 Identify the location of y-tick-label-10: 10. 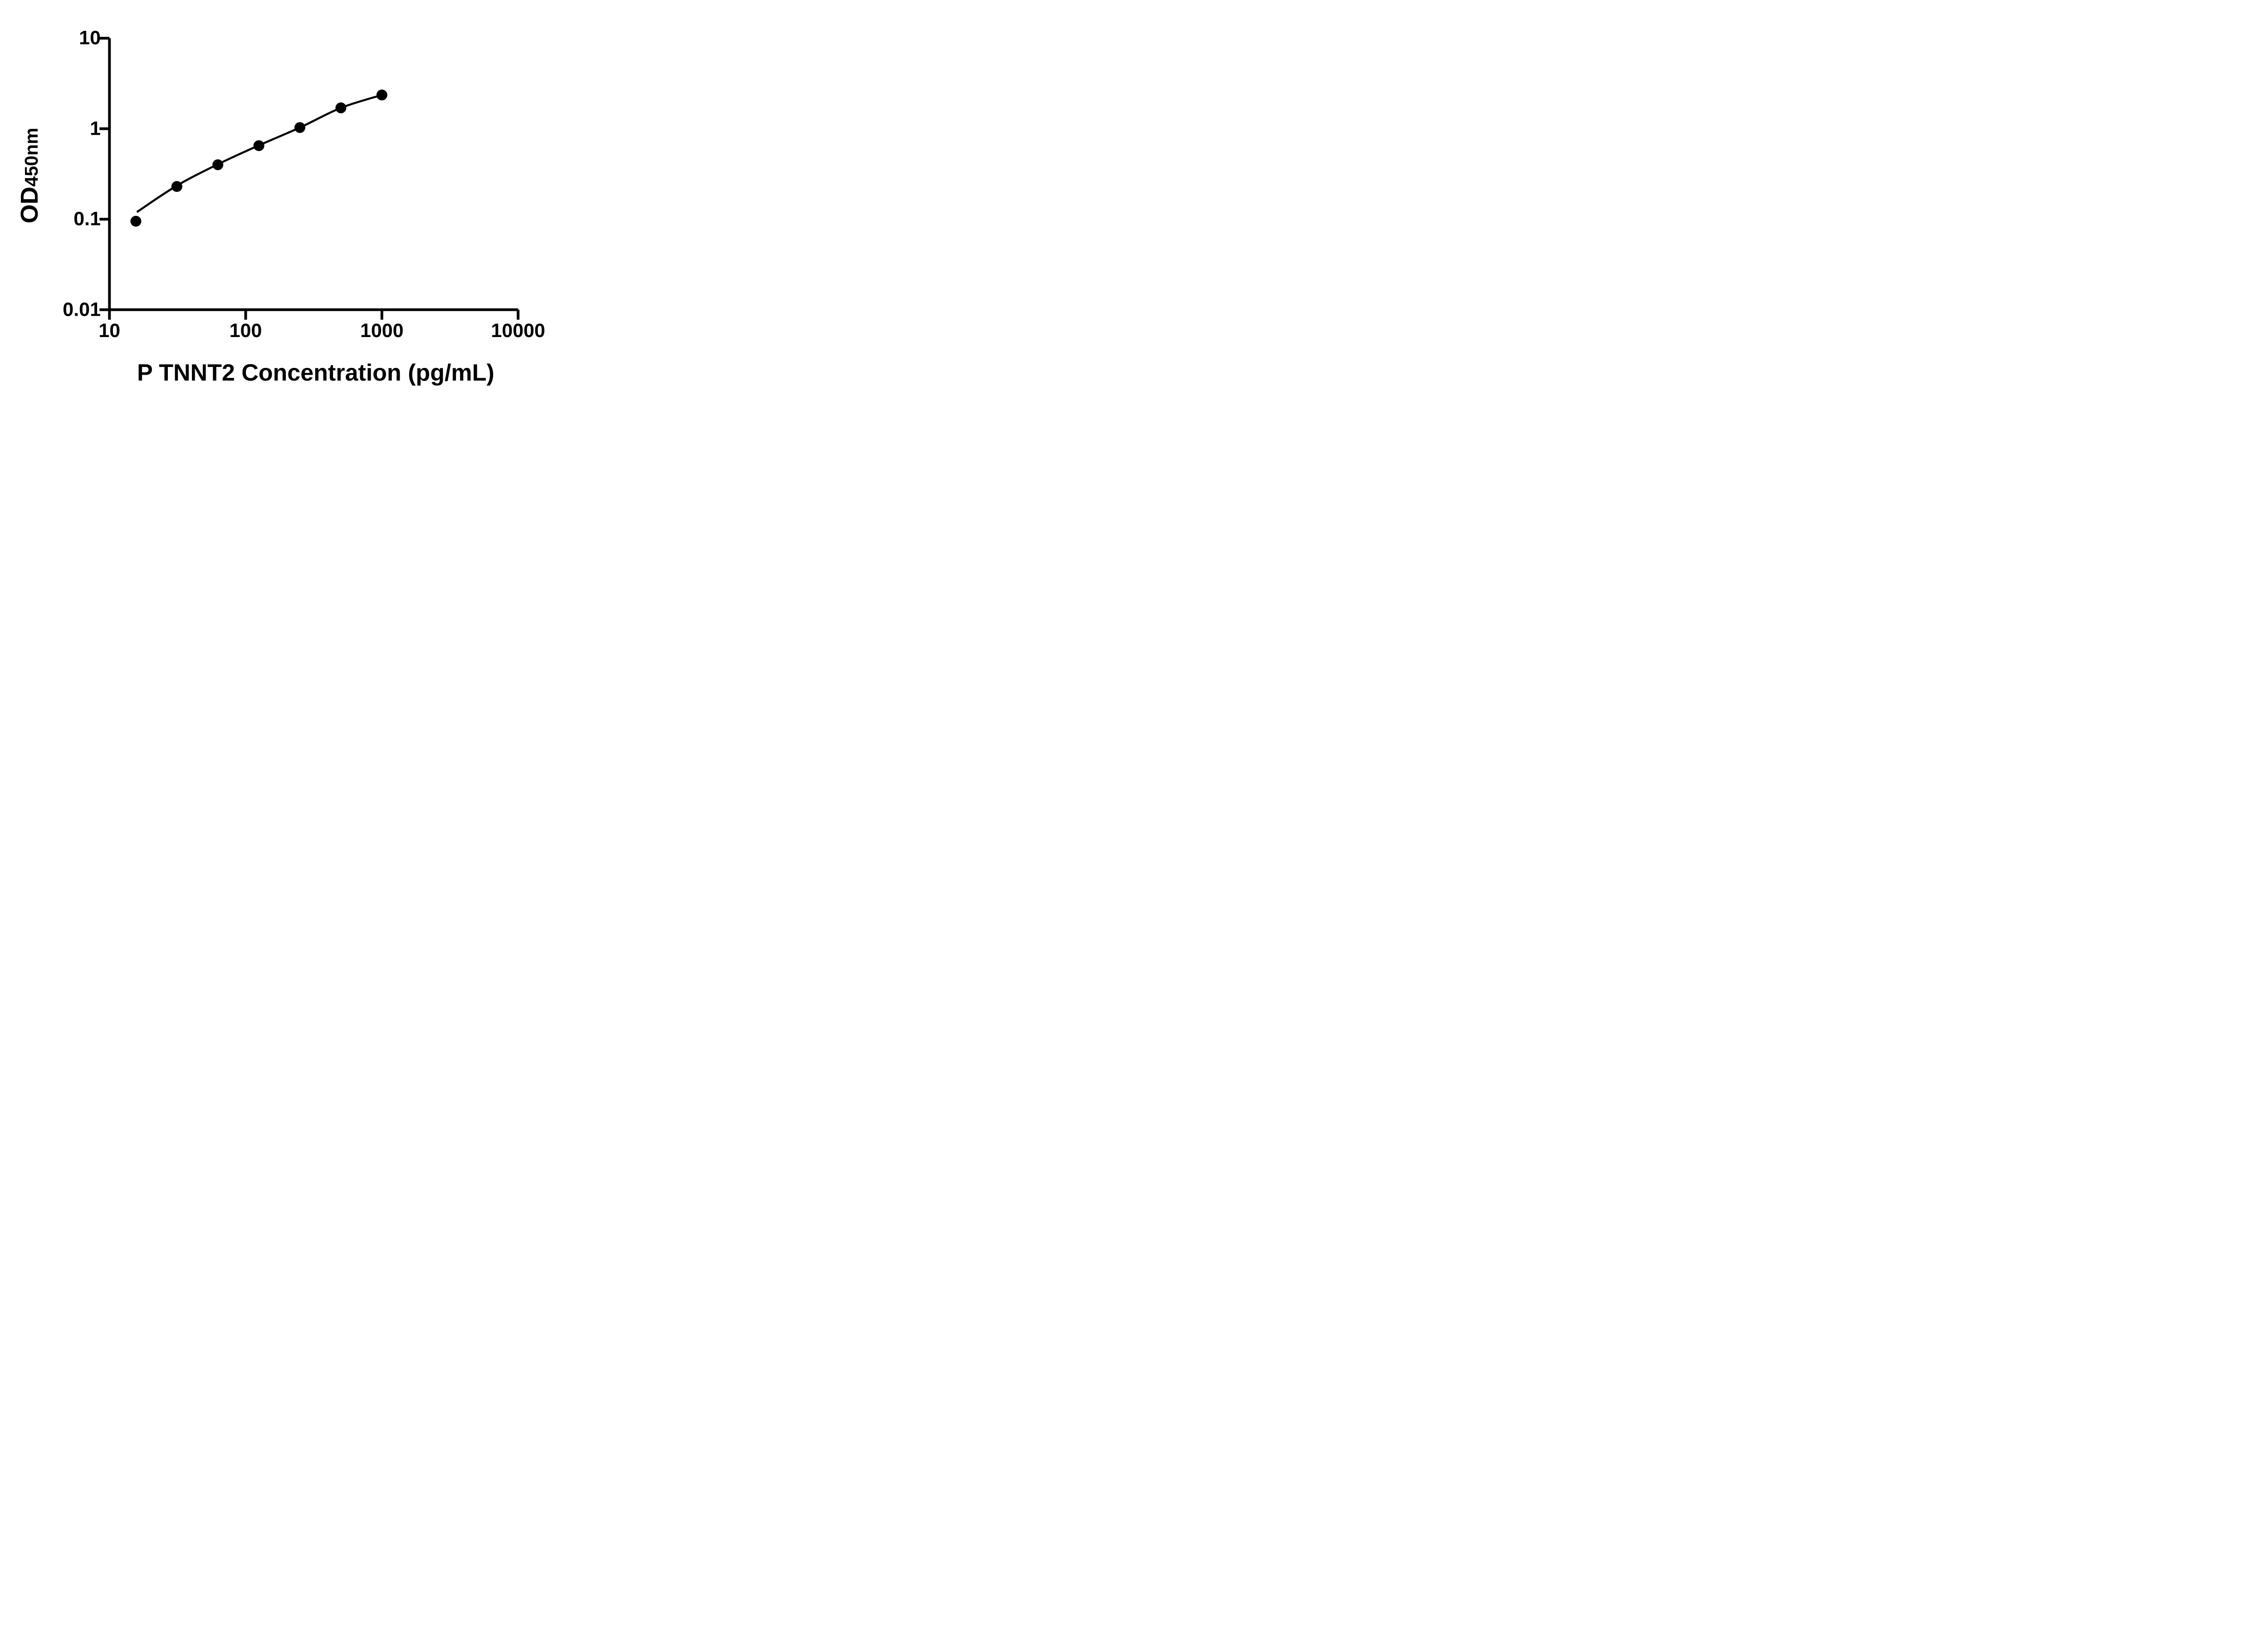
(90, 38).